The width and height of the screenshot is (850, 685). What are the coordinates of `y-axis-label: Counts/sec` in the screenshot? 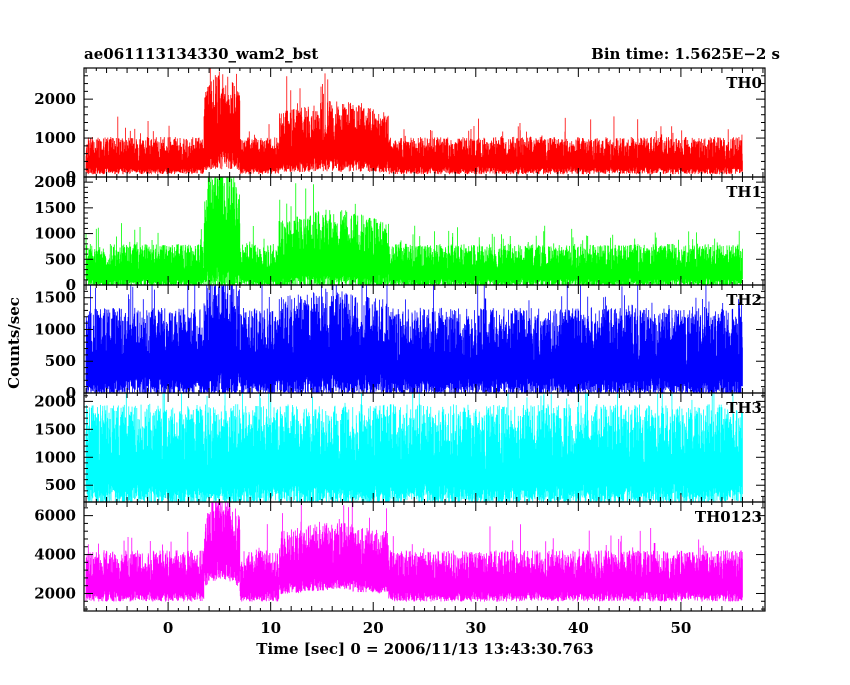 It's located at (14, 343).